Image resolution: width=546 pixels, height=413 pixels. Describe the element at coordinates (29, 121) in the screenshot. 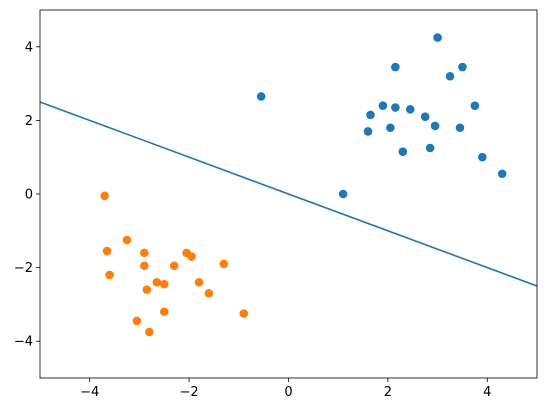

I see `y-tick-label: 2` at that location.